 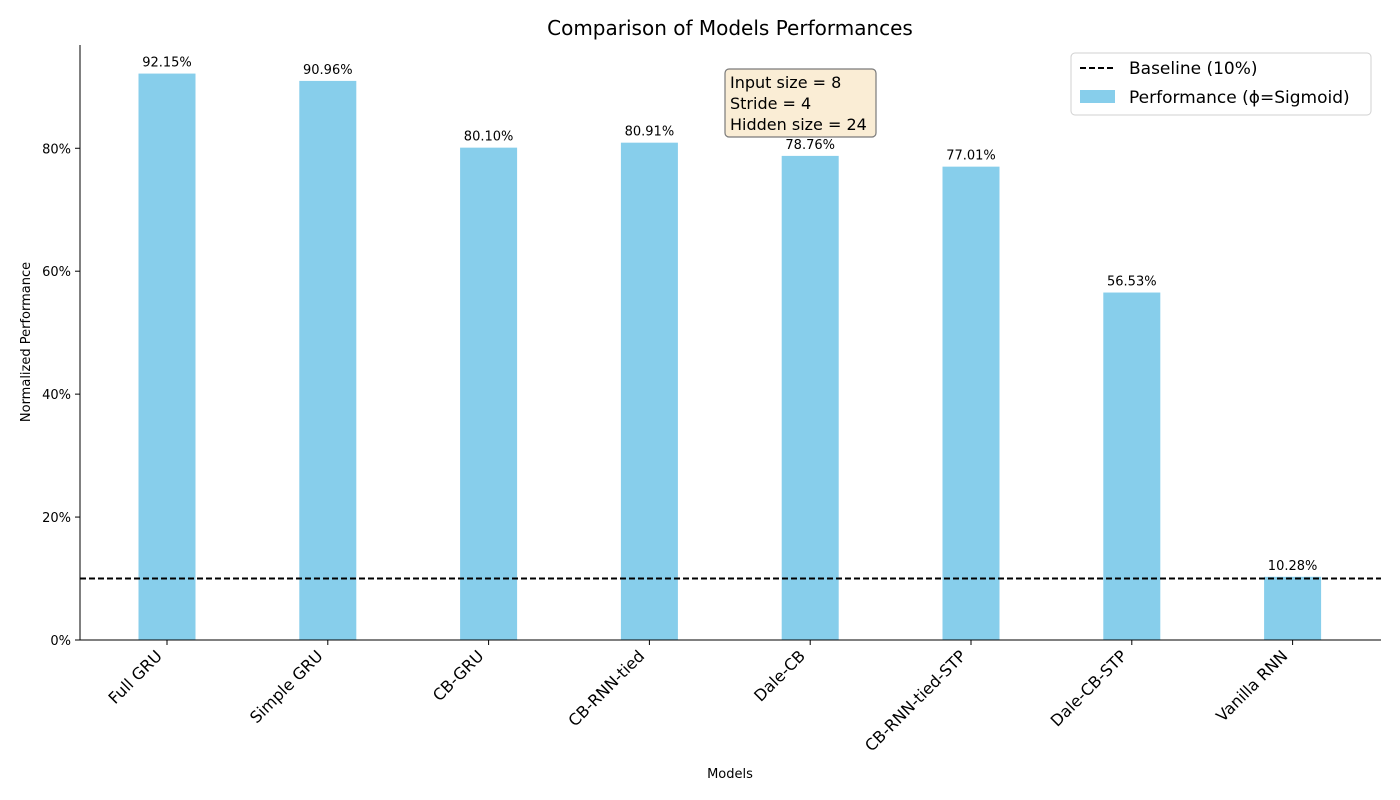 I want to click on bar-full-gru, so click(x=167, y=356).